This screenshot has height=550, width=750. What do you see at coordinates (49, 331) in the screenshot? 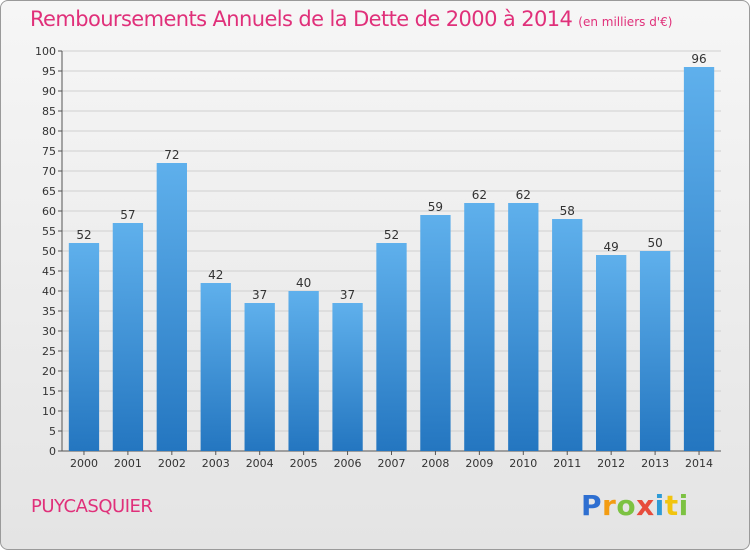
I see `y-tick-label: 30` at bounding box center [49, 331].